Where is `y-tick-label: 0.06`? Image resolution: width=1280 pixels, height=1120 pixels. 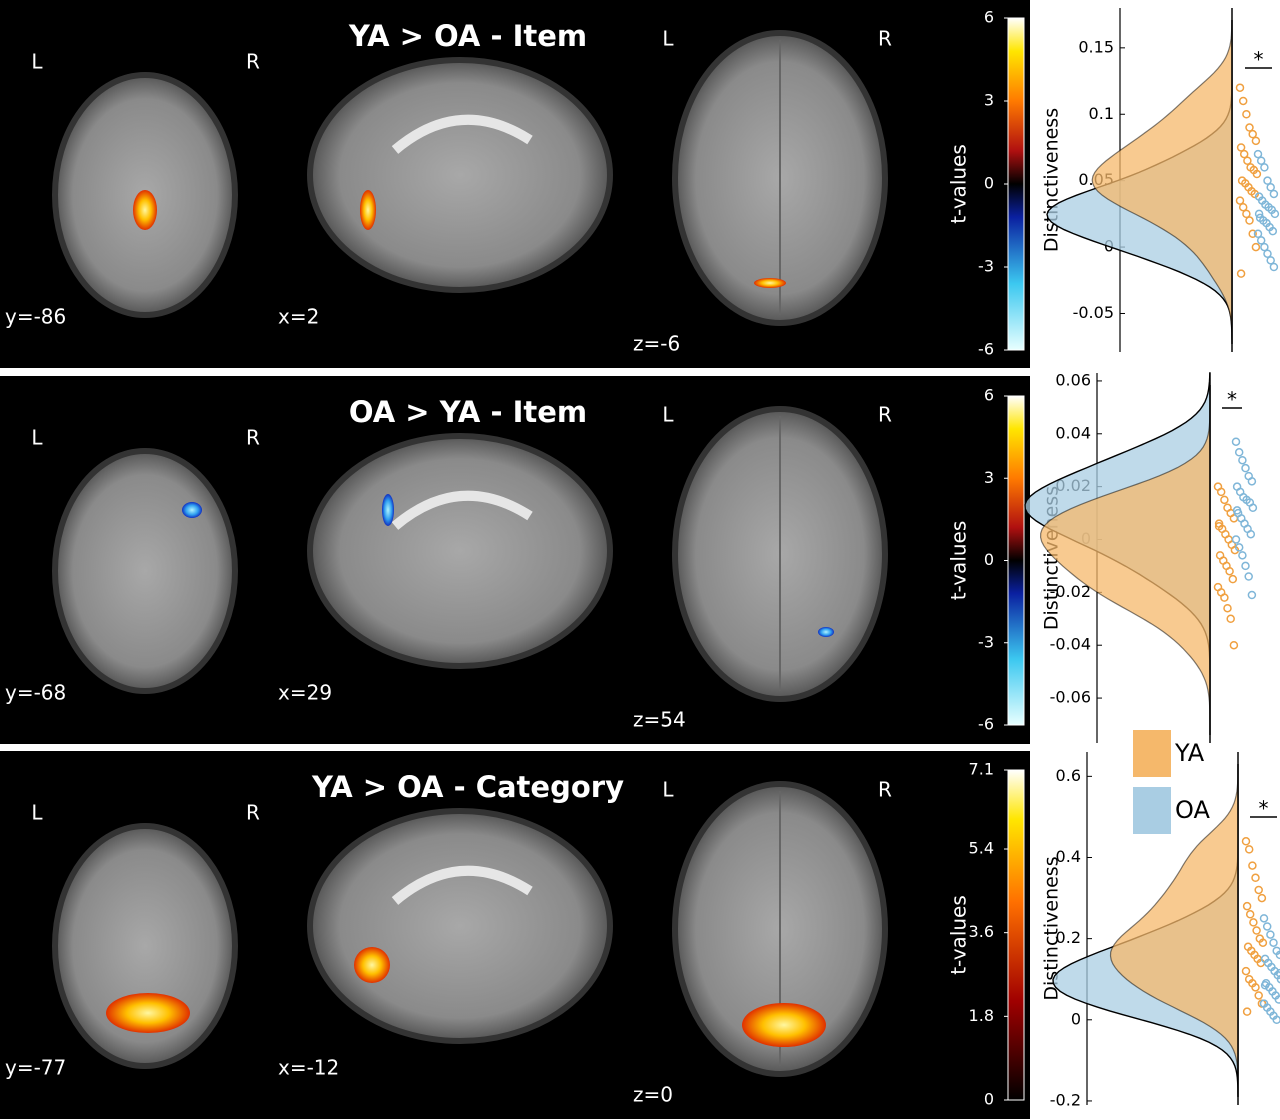
y-tick-label: 0.06 is located at coordinates (1073, 379).